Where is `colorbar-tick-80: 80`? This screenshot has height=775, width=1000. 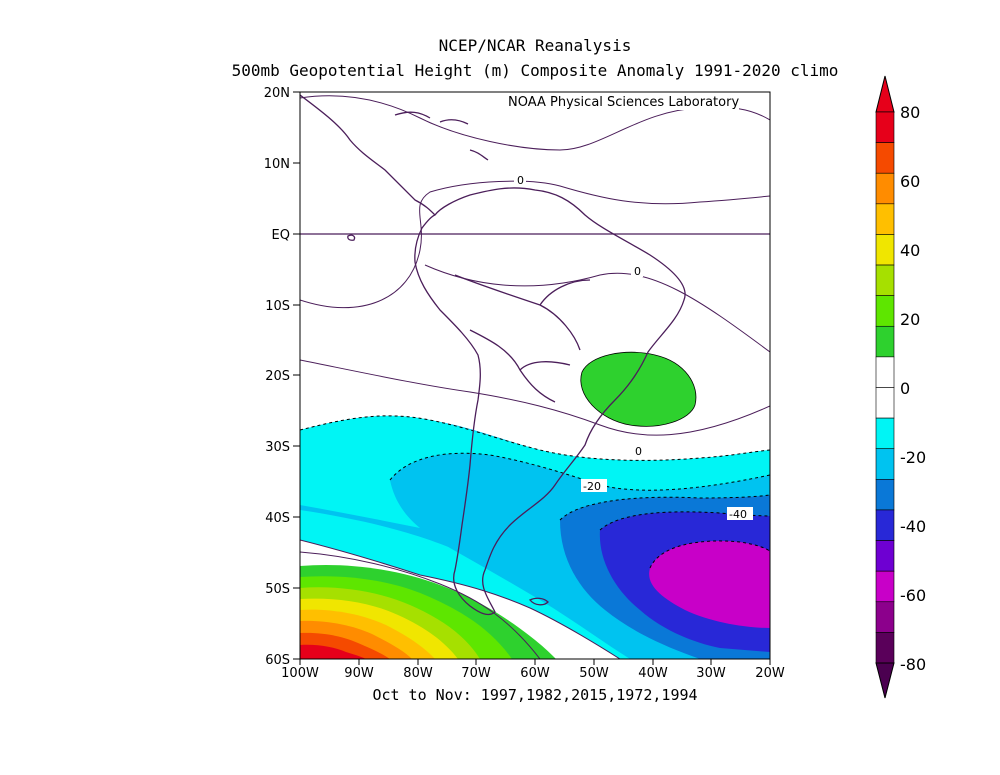
colorbar-tick-80: 80 is located at coordinates (910, 112).